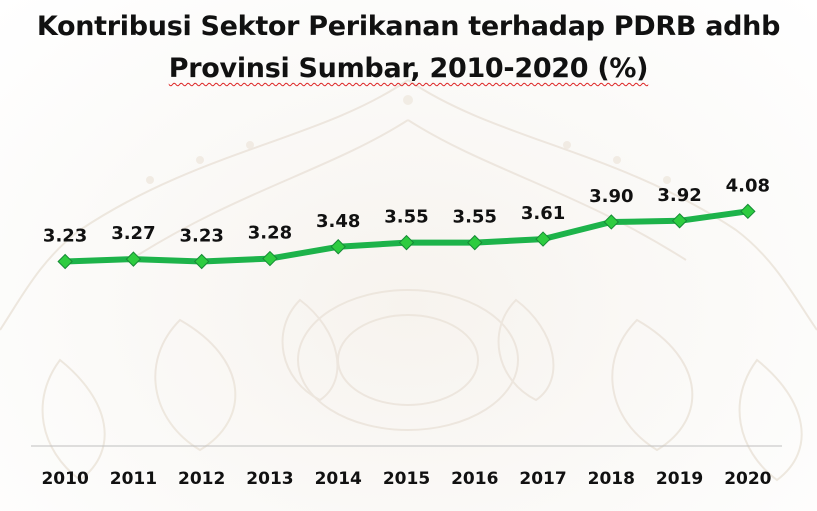 Image resolution: width=817 pixels, height=511 pixels. I want to click on chart-title-line2: Provinsi Sumbar, 2010-2020 (%), so click(408, 68).